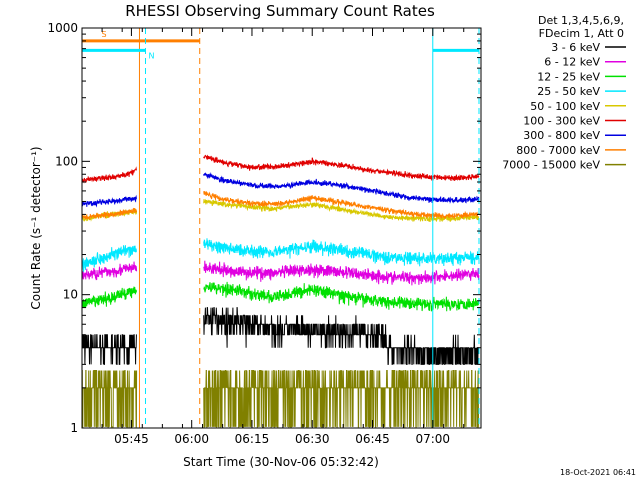  Describe the element at coordinates (581, 20) in the screenshot. I see `legend-header-line-1: Det 1,3,4,5,6,9,` at that location.